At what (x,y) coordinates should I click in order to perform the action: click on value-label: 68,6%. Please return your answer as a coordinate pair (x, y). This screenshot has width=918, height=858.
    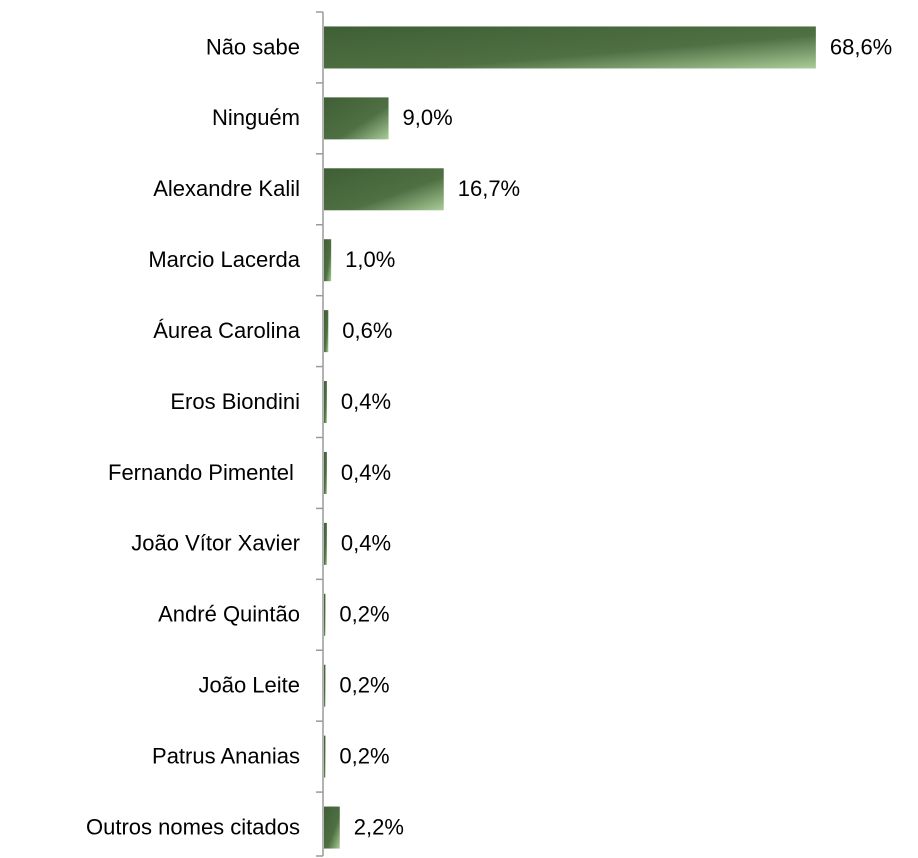
    Looking at the image, I should click on (861, 46).